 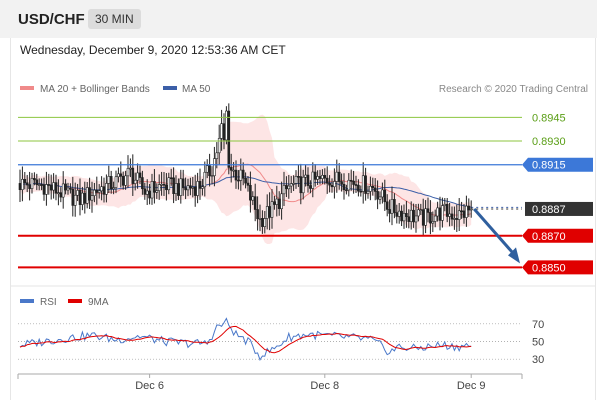 What do you see at coordinates (298, 19) in the screenshot?
I see `chart-header: USD/CHF 30 MIN` at bounding box center [298, 19].